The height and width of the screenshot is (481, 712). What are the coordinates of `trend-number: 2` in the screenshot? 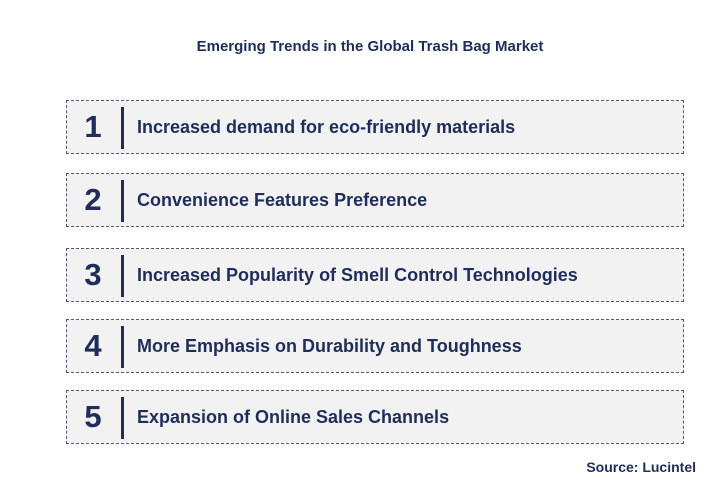 It's located at (93, 199).